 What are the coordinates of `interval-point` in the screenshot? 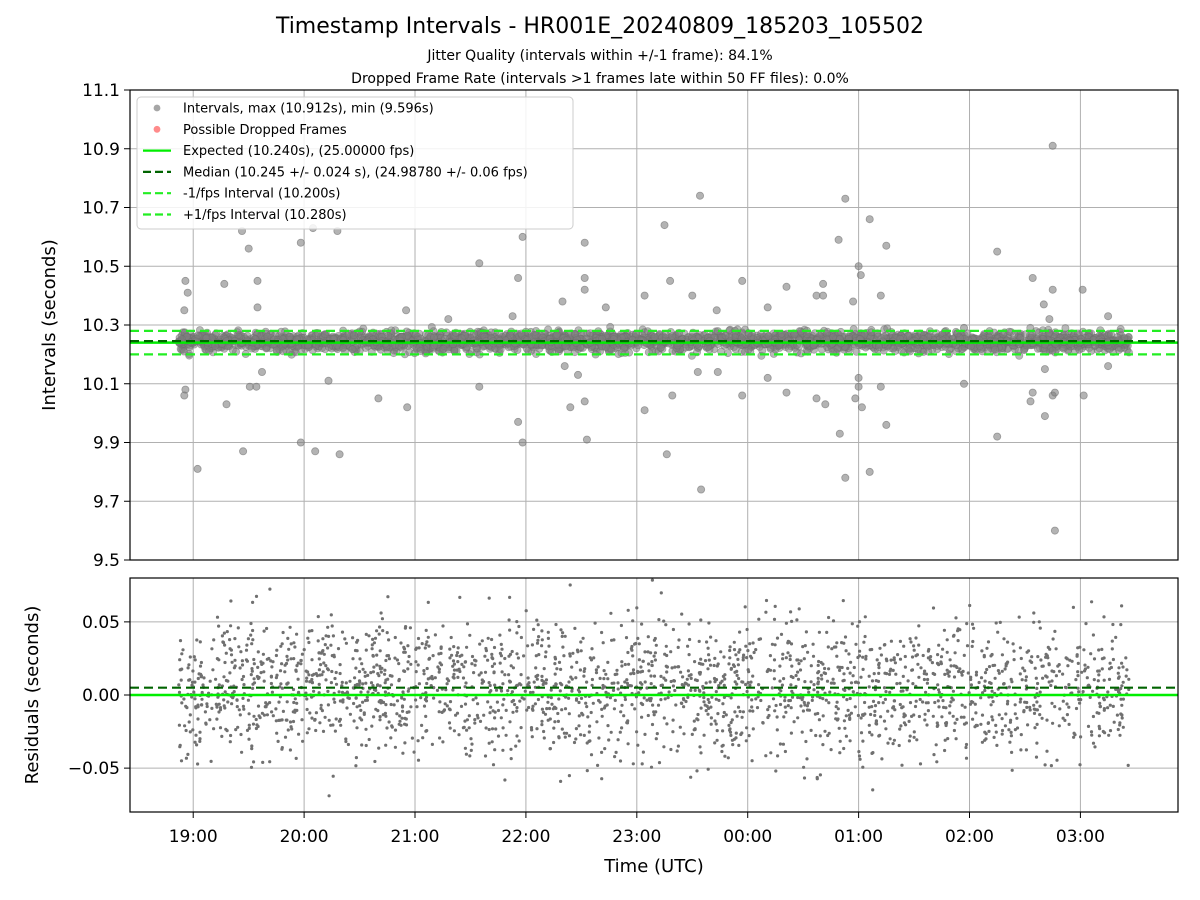 It's located at (727, 353).